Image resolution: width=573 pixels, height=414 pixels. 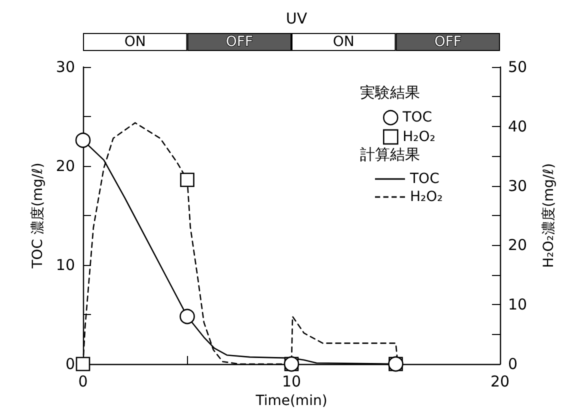 What do you see at coordinates (291, 400) in the screenshot?
I see `x-axis-title: Time(min)` at bounding box center [291, 400].